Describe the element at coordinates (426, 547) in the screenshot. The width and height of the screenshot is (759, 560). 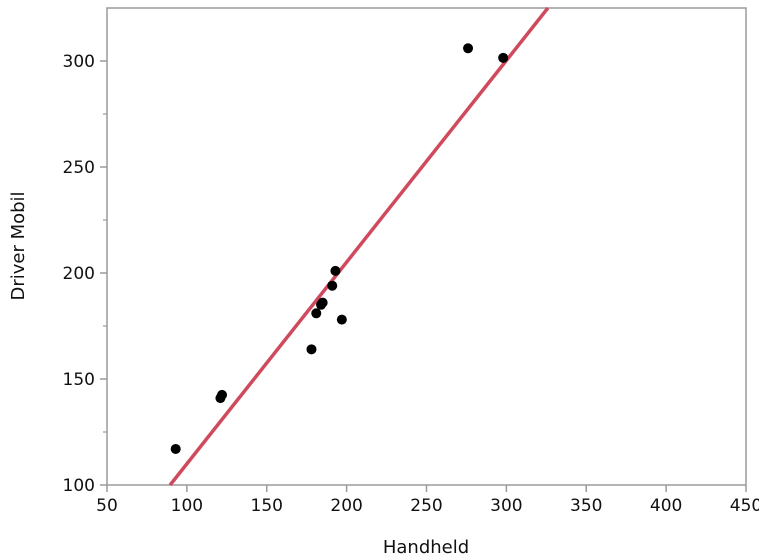
I see `x-axis-title: Handheld` at that location.